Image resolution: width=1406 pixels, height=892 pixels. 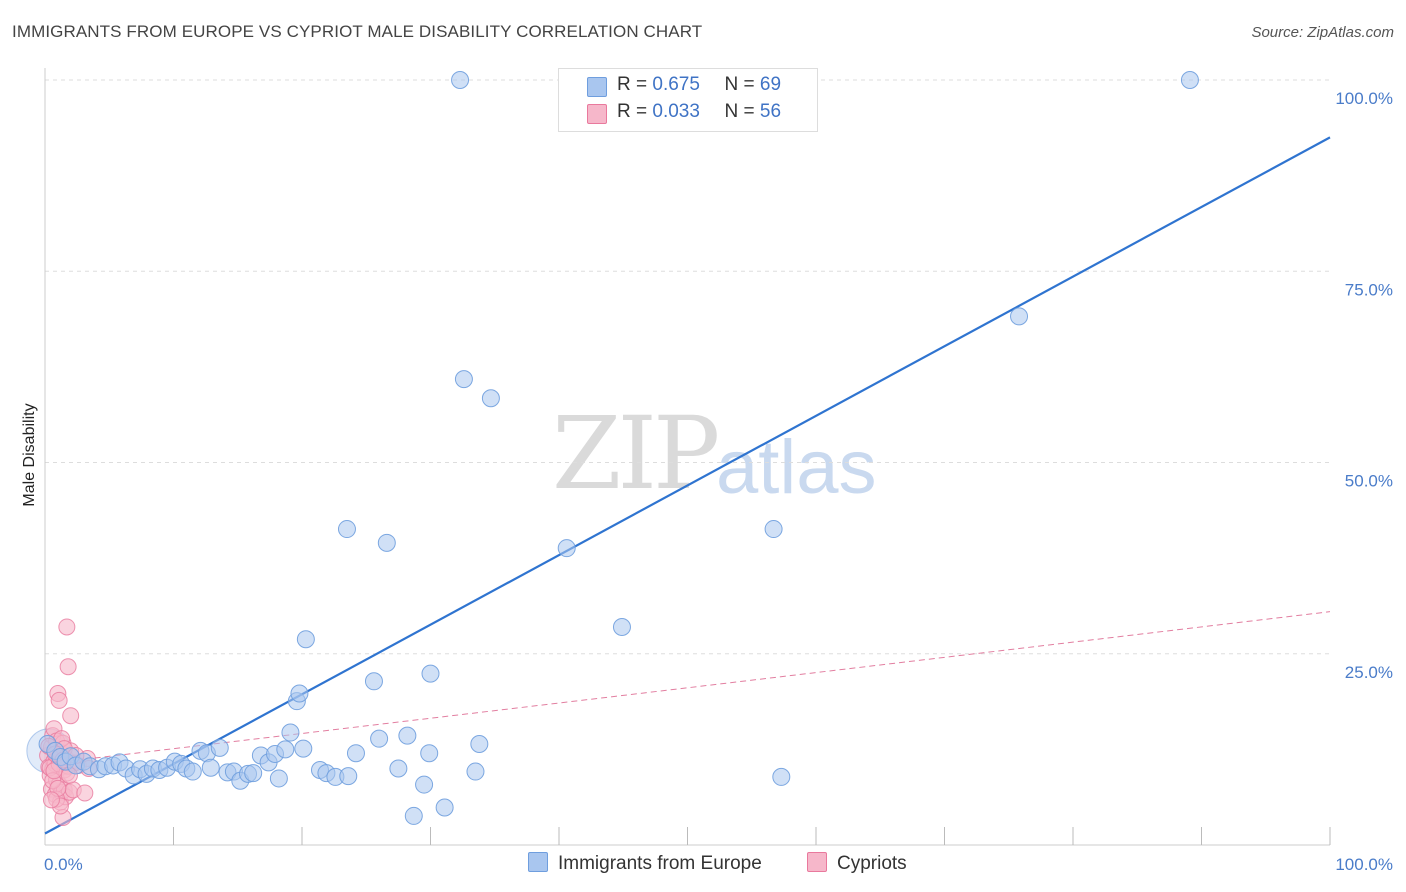 What do you see at coordinates (1364, 864) in the screenshot?
I see `x-tick-label: 100.0%` at bounding box center [1364, 864].